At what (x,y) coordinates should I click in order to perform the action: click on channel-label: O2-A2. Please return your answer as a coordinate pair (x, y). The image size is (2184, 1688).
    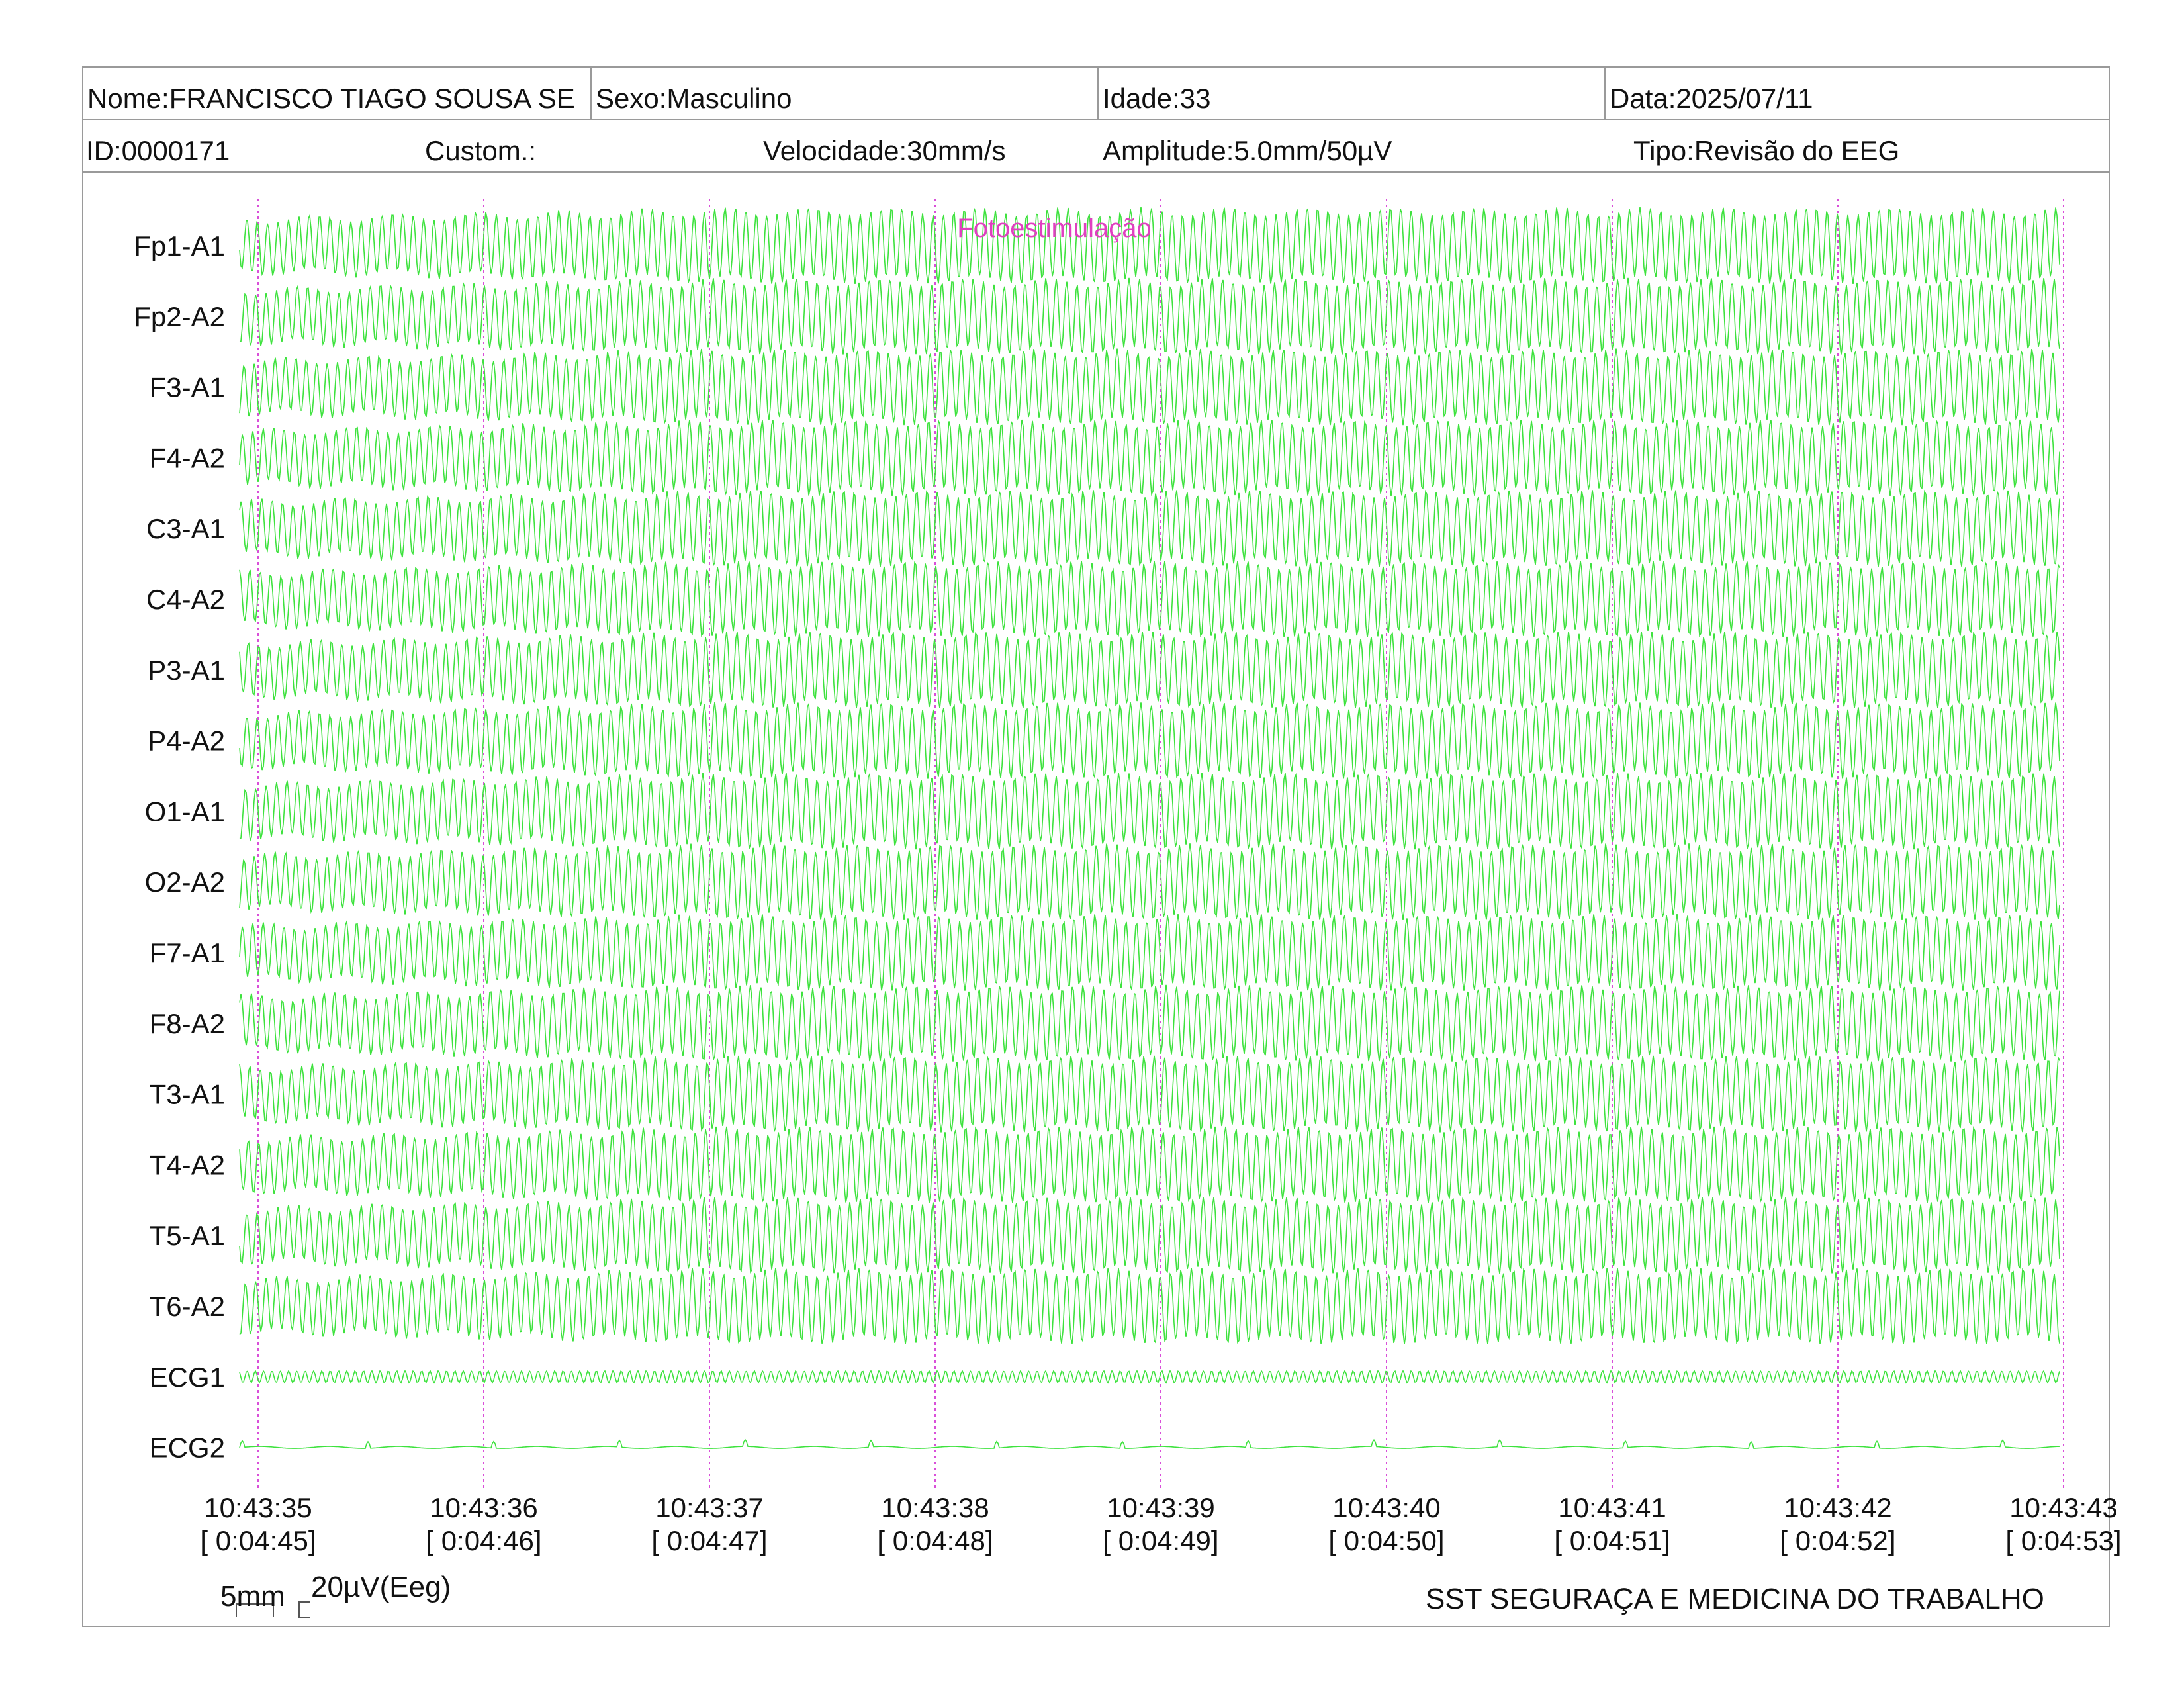
    Looking at the image, I should click on (185, 882).